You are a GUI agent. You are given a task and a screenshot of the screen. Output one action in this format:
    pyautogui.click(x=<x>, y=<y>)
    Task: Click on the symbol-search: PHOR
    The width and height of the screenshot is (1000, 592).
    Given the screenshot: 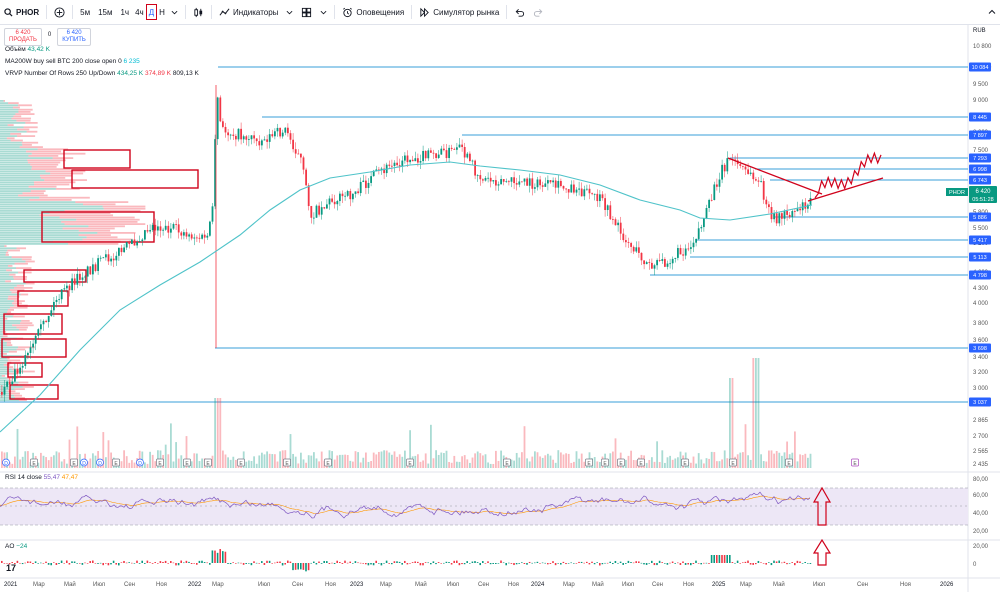 What is the action you would take?
    pyautogui.click(x=21, y=12)
    